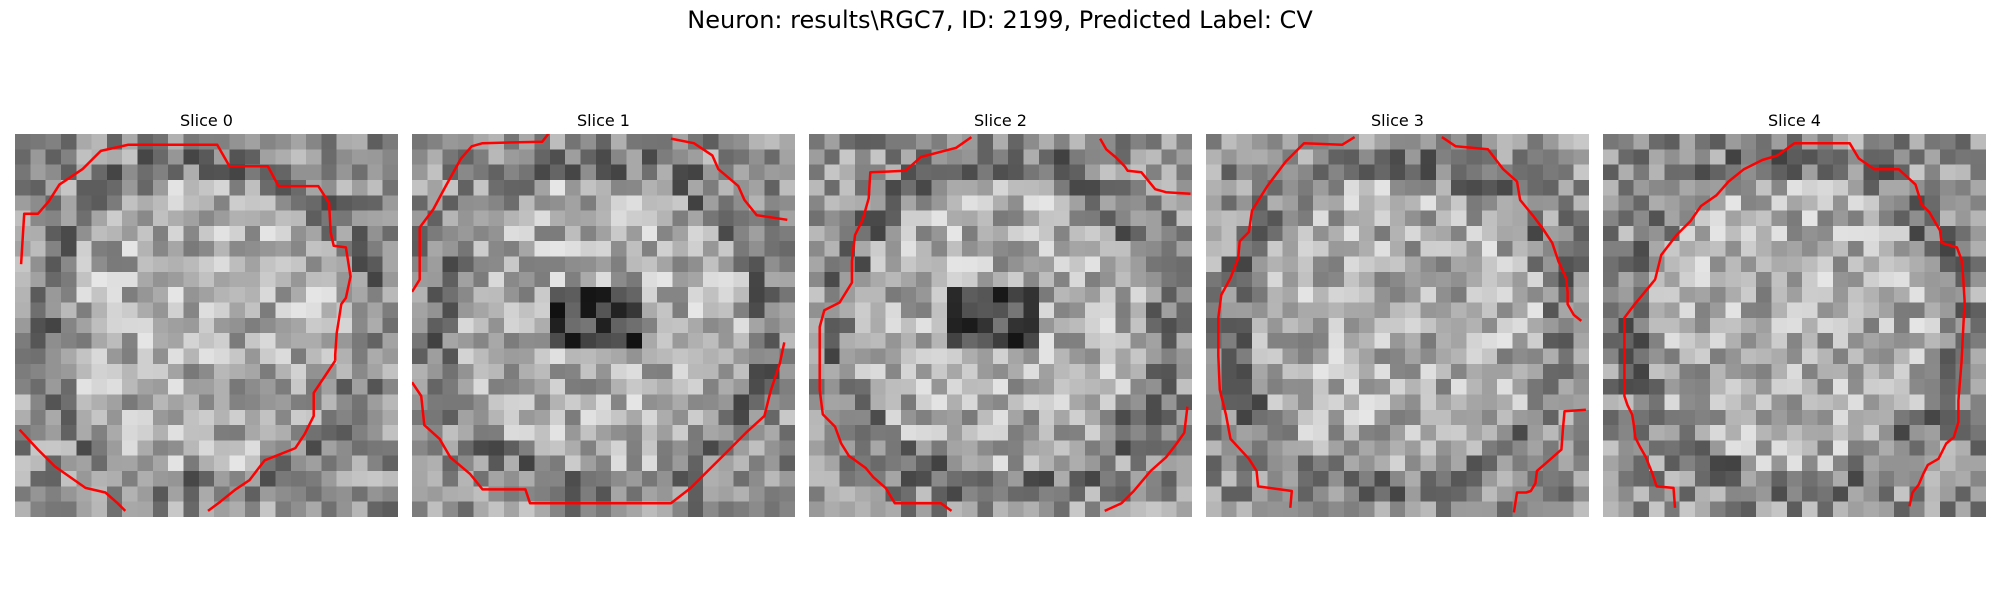 This screenshot has height=600, width=2000. I want to click on slice-title: Slice 1, so click(603, 120).